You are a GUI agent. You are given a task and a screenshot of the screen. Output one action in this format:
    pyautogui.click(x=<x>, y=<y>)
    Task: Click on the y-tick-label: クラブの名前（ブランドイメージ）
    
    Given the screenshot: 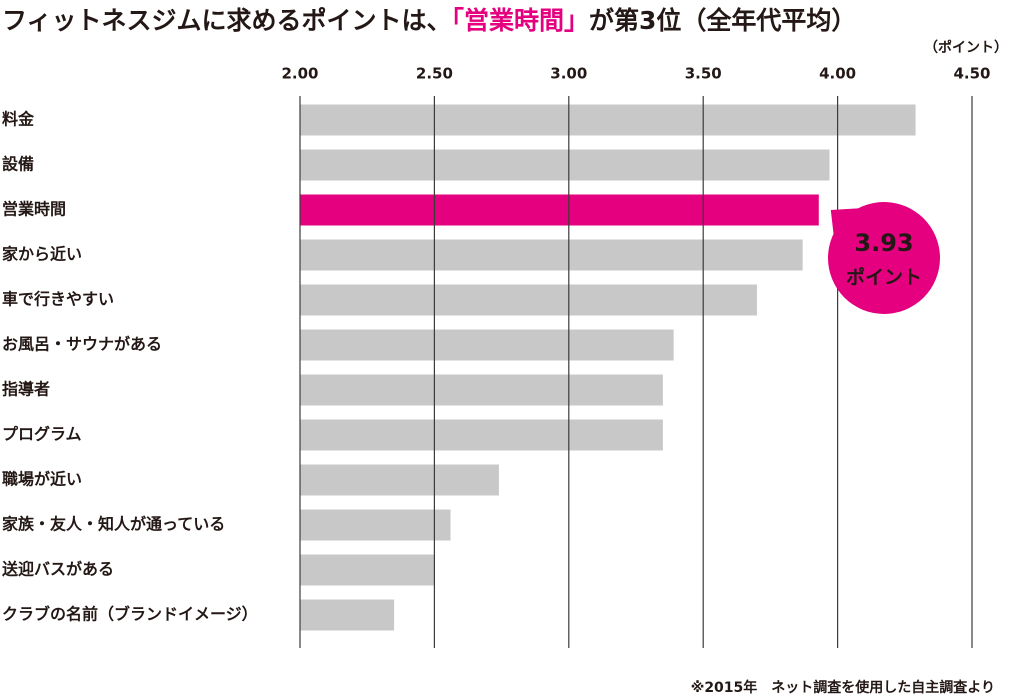 What is the action you would take?
    pyautogui.click(x=130, y=614)
    